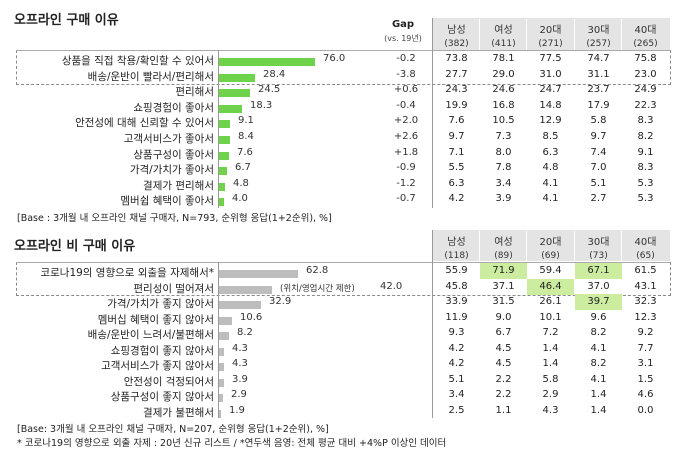  What do you see at coordinates (503, 317) in the screenshot?
I see `table-cell: 9.0` at bounding box center [503, 317].